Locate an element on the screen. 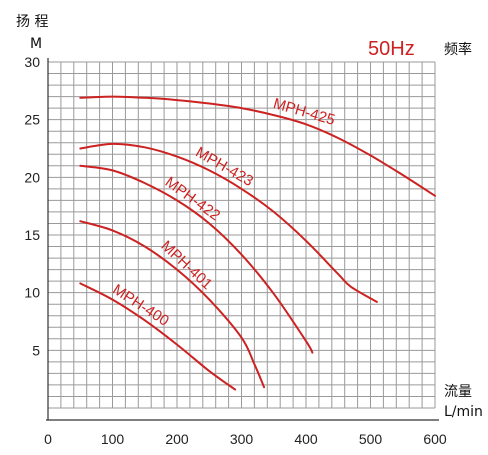 Image resolution: width=488 pixels, height=455 pixels. curve-label-mph-400: MPH-400 is located at coordinates (141, 305).